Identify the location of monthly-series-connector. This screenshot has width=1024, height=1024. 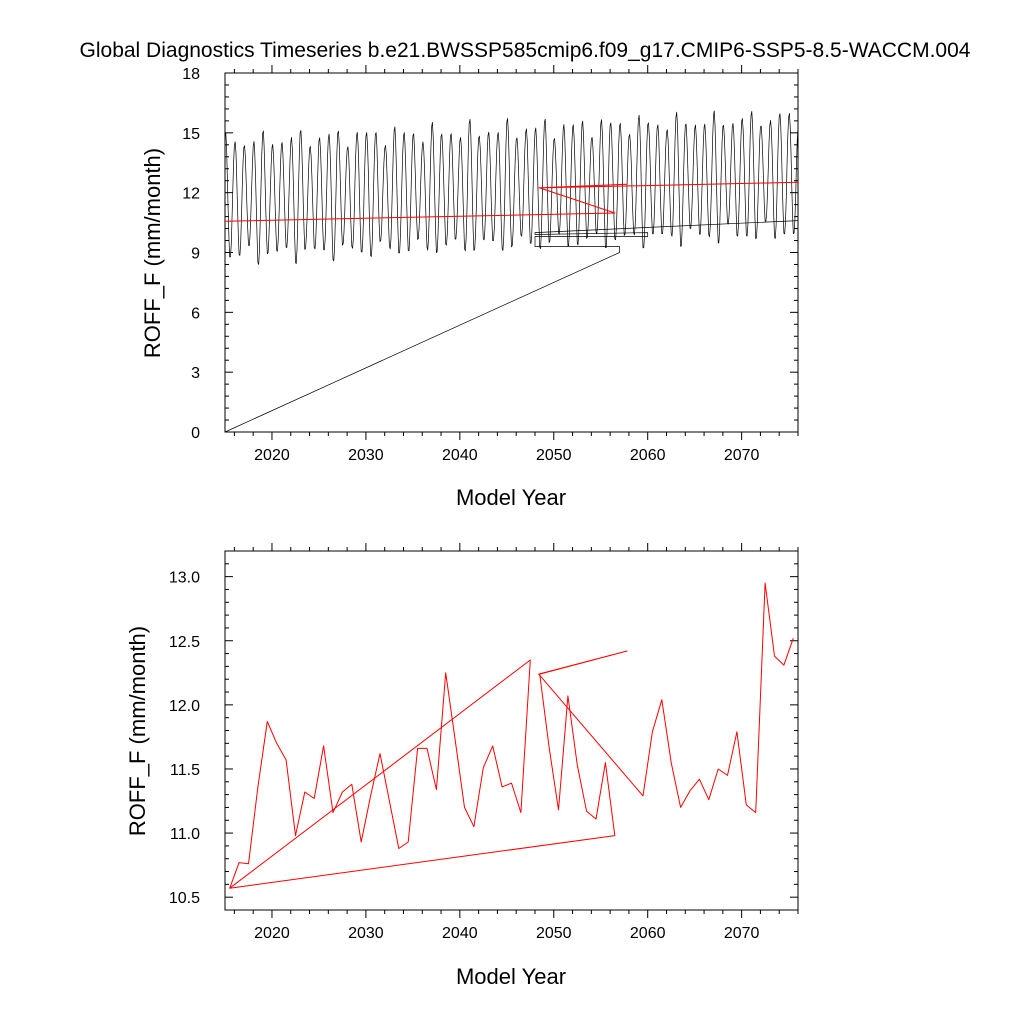
(511, 326).